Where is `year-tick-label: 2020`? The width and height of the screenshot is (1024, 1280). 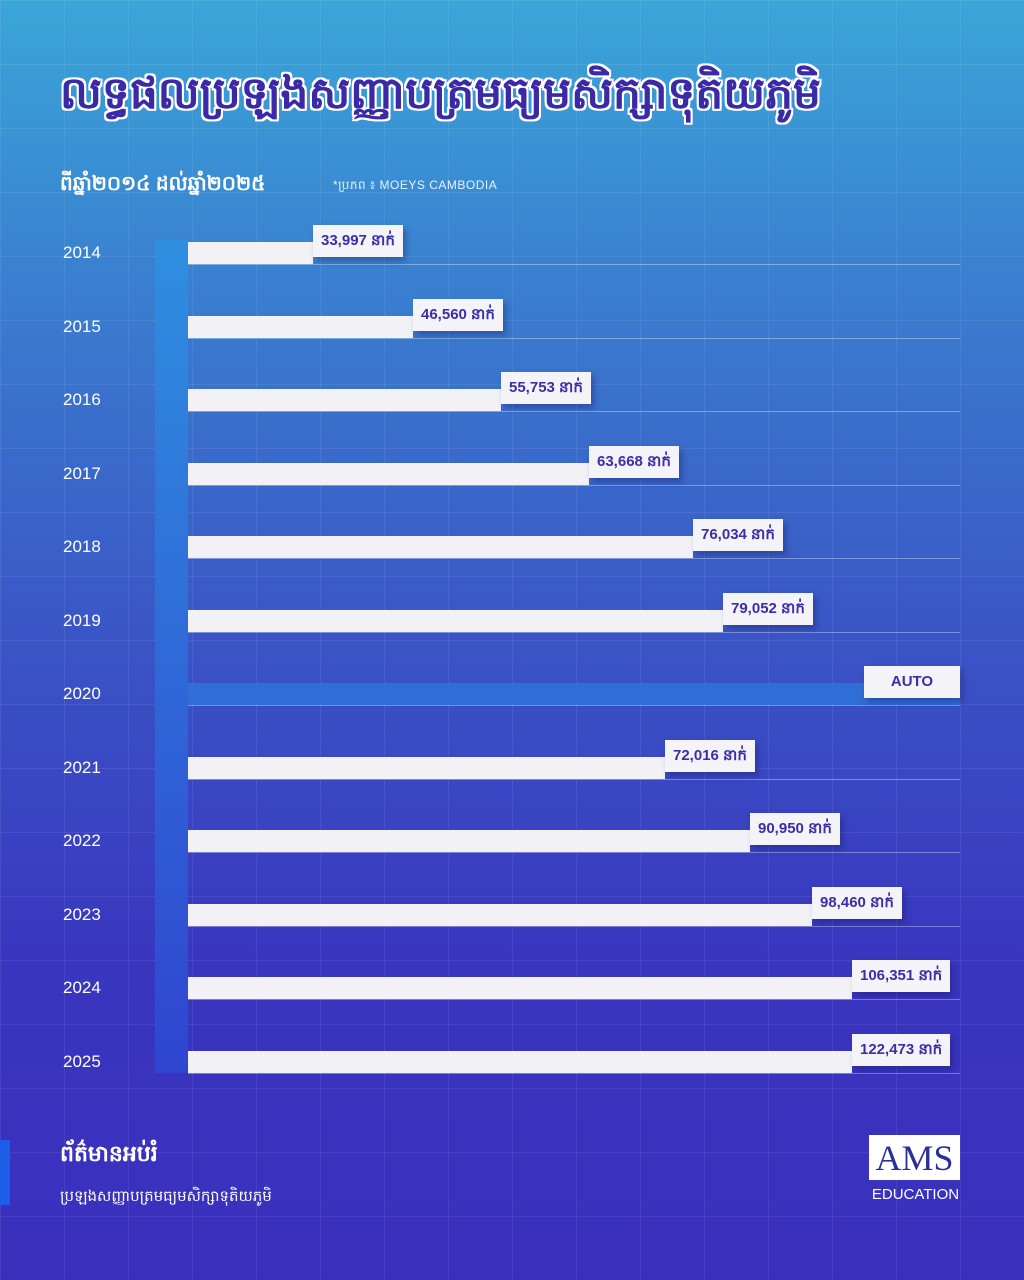
year-tick-label: 2020 is located at coordinates (82, 693).